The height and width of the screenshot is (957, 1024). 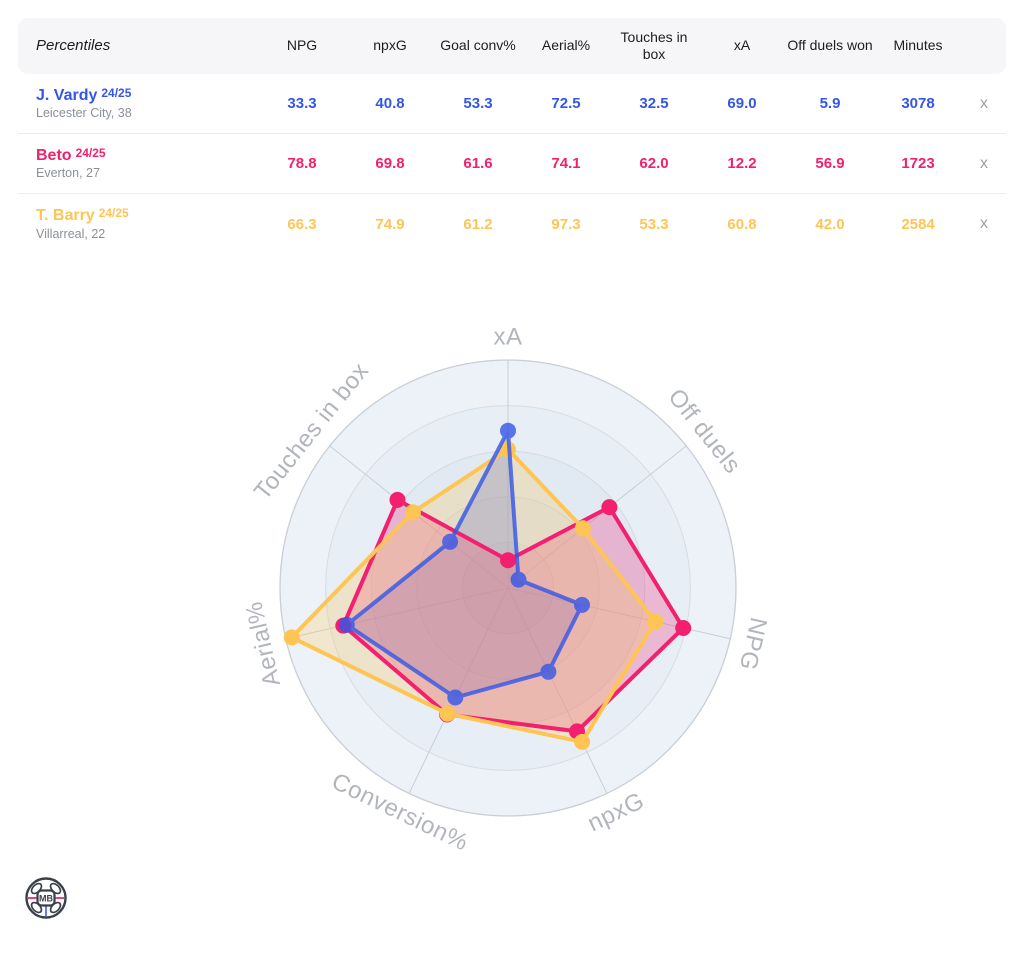 I want to click on radar-spoke-off-duels, so click(x=597, y=517).